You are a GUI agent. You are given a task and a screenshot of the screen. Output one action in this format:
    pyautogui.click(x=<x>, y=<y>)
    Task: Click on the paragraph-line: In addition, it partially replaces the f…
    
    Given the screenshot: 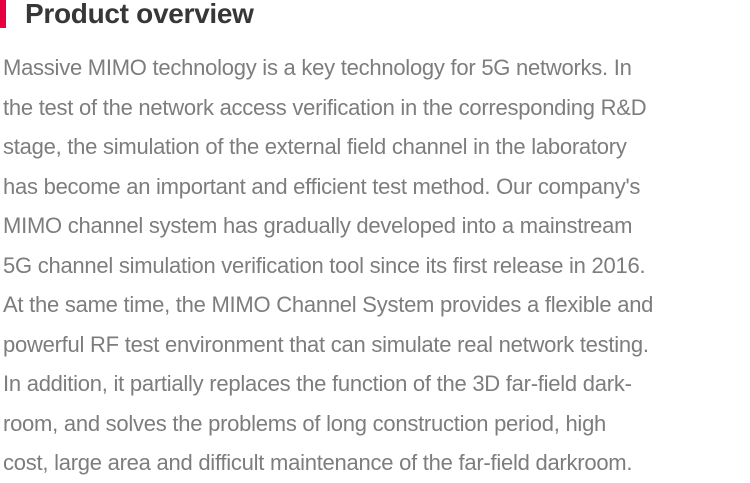 What is the action you would take?
    pyautogui.click(x=317, y=383)
    